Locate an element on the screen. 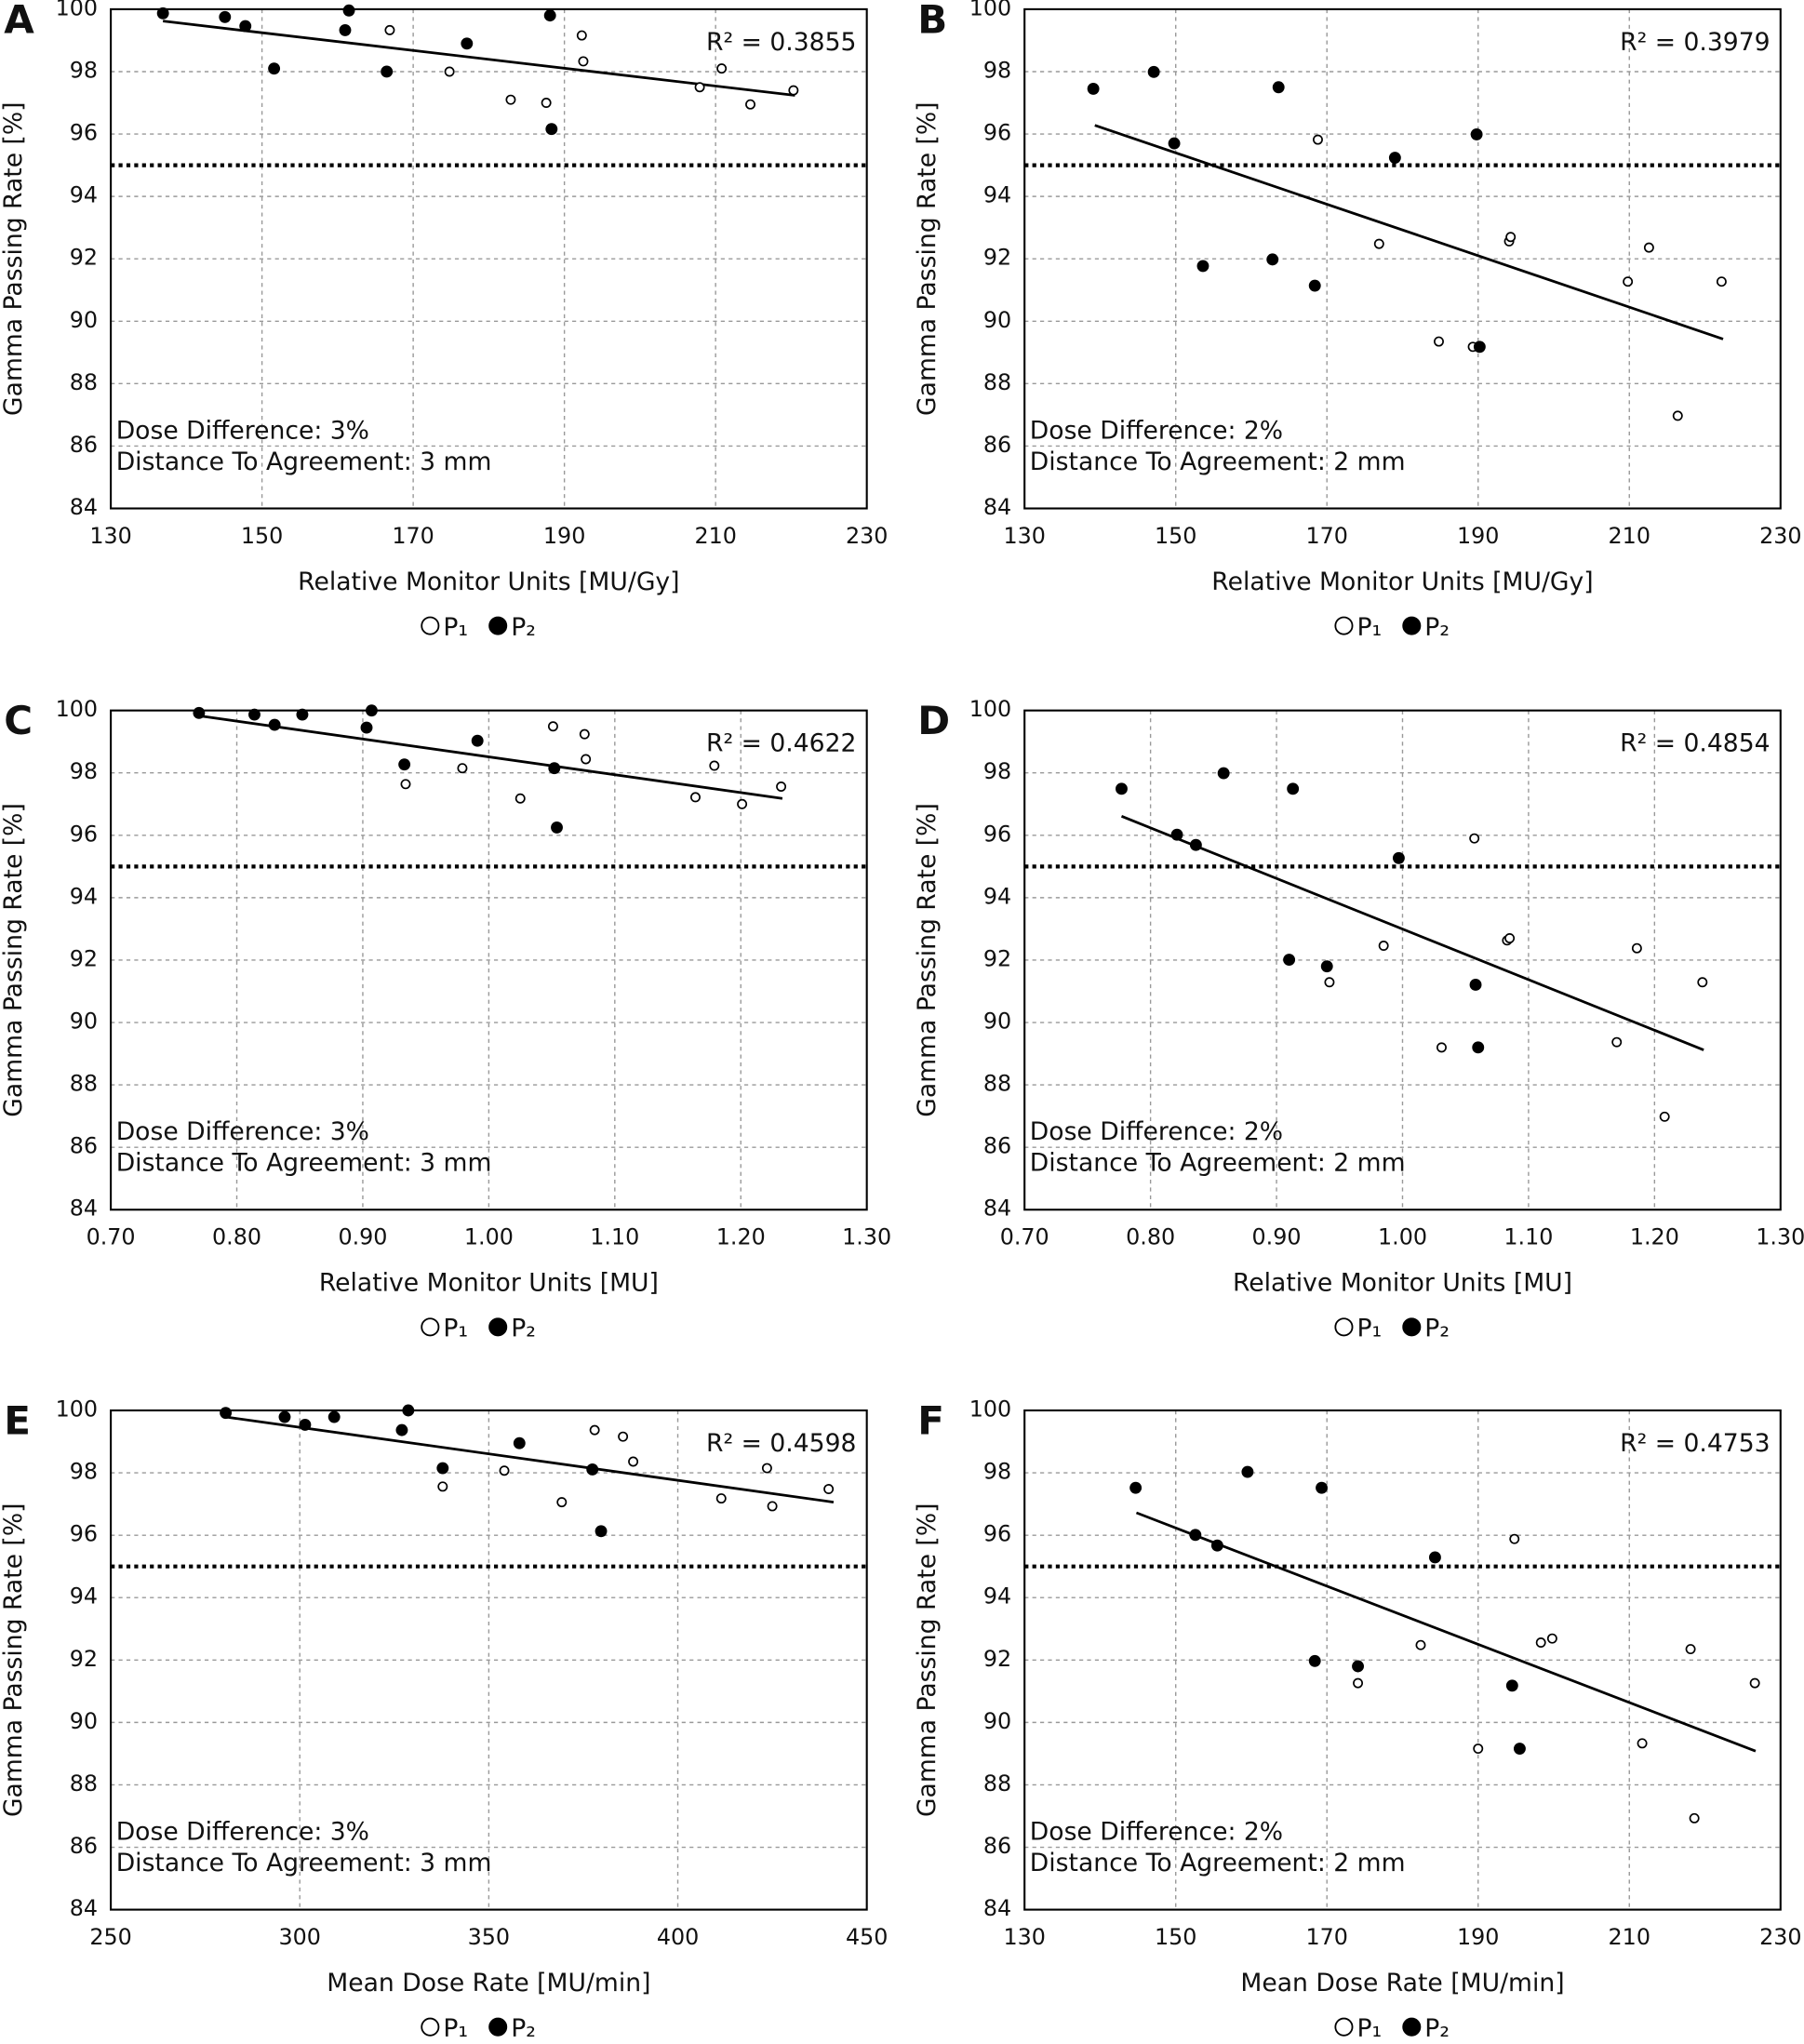 This screenshot has width=1804, height=2044. y-tick-label: 94 is located at coordinates (84, 195).